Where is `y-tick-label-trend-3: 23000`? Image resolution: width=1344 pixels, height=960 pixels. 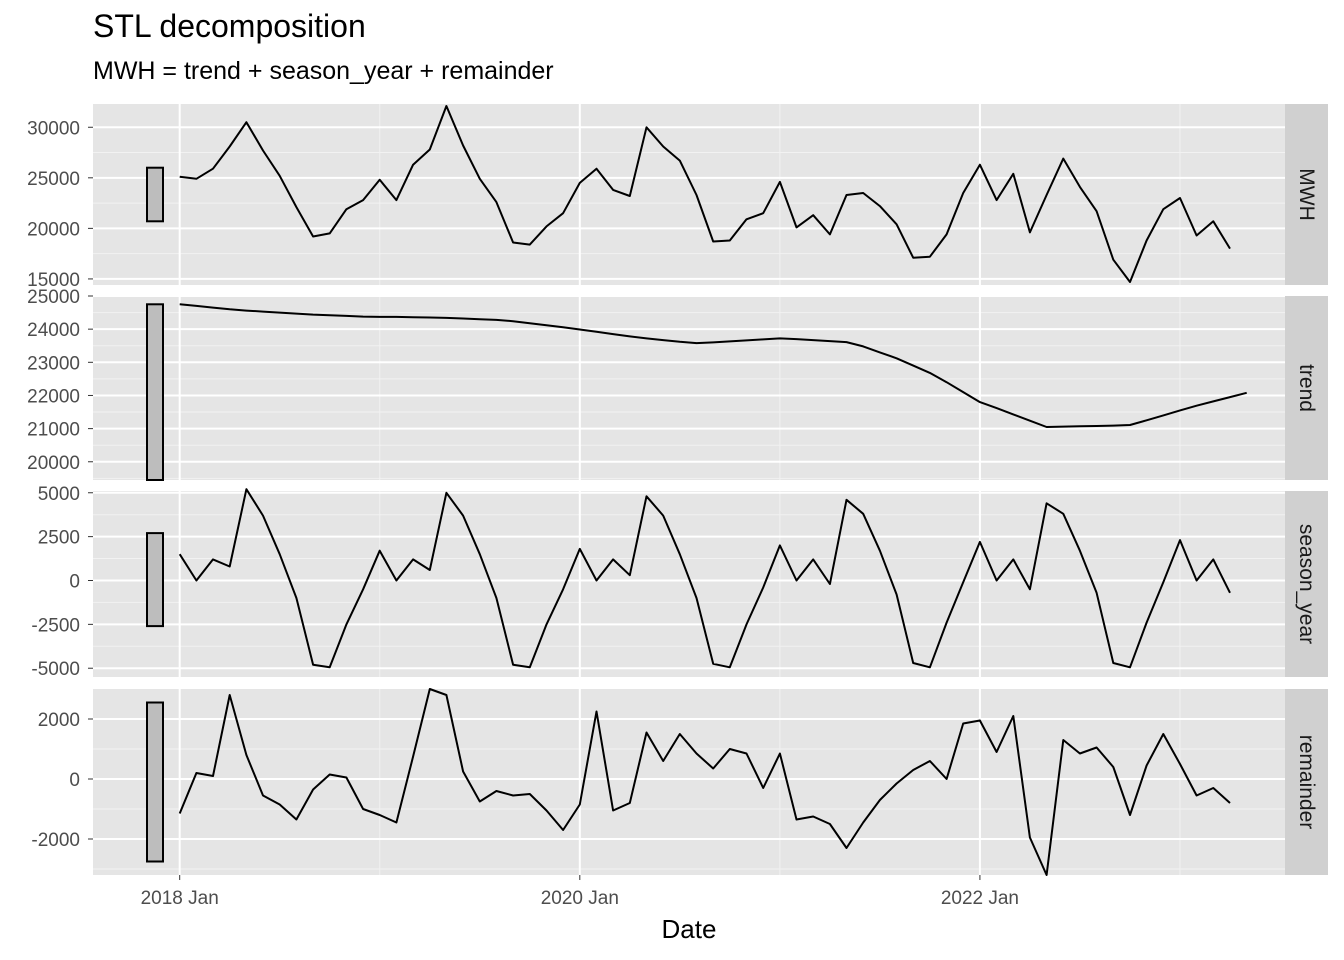 y-tick-label-trend-3: 23000 is located at coordinates (53, 363).